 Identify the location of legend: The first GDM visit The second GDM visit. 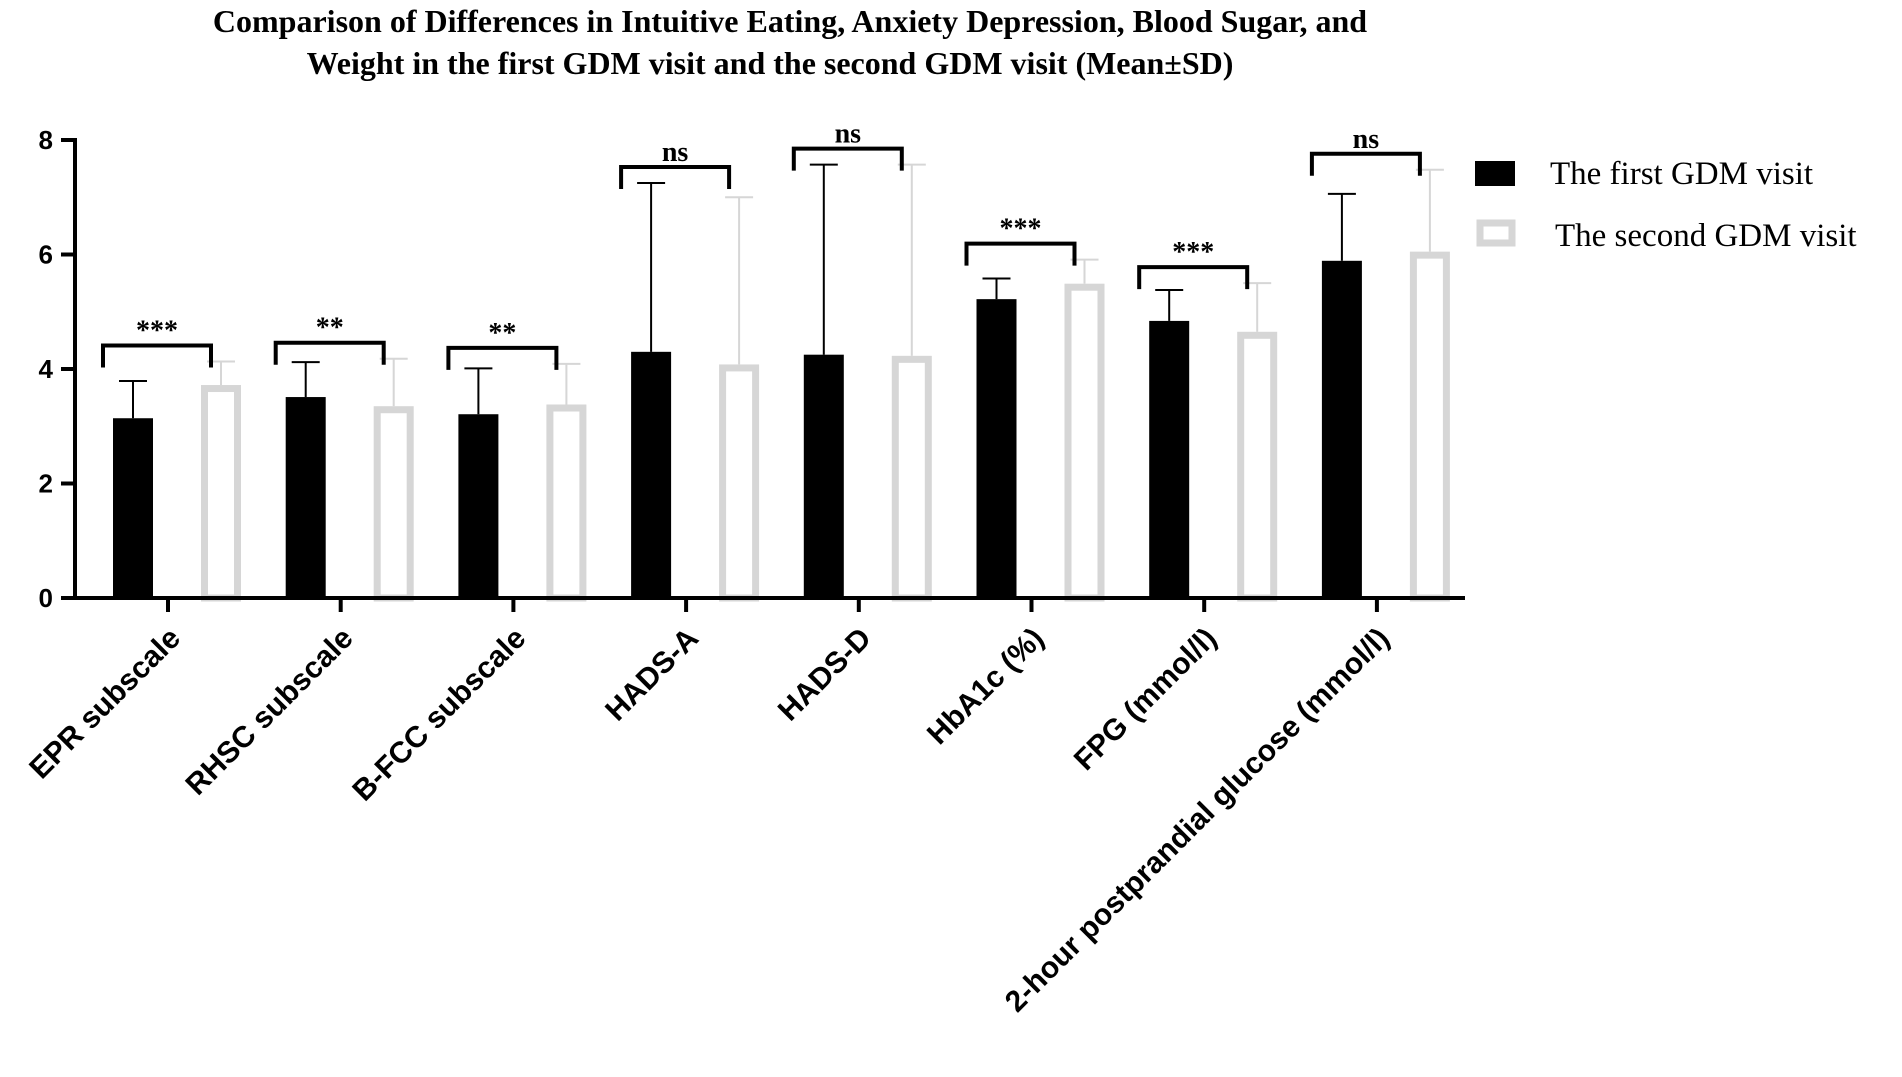
(1666, 205).